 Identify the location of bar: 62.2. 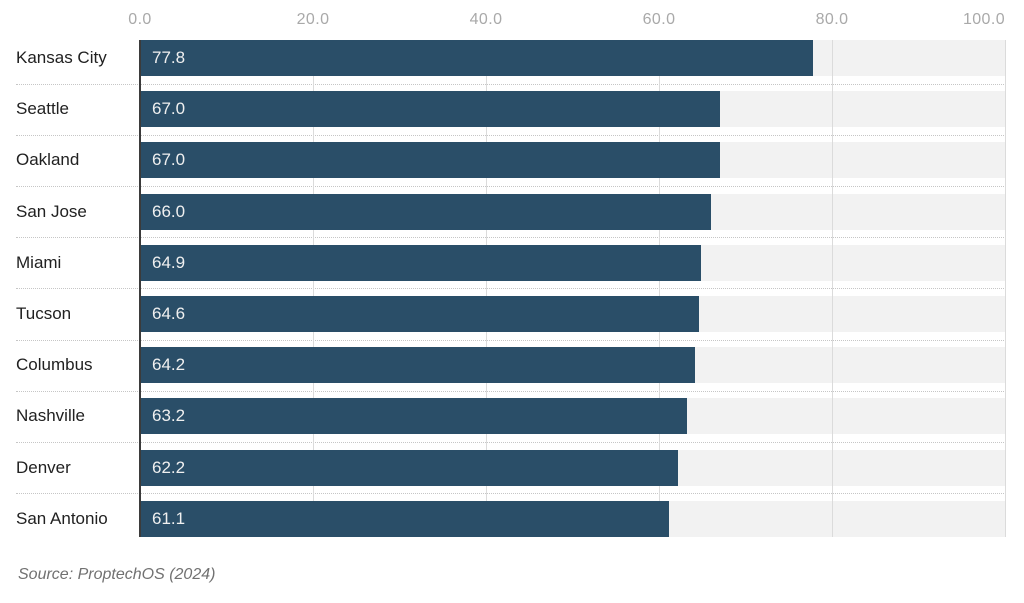
(409, 467).